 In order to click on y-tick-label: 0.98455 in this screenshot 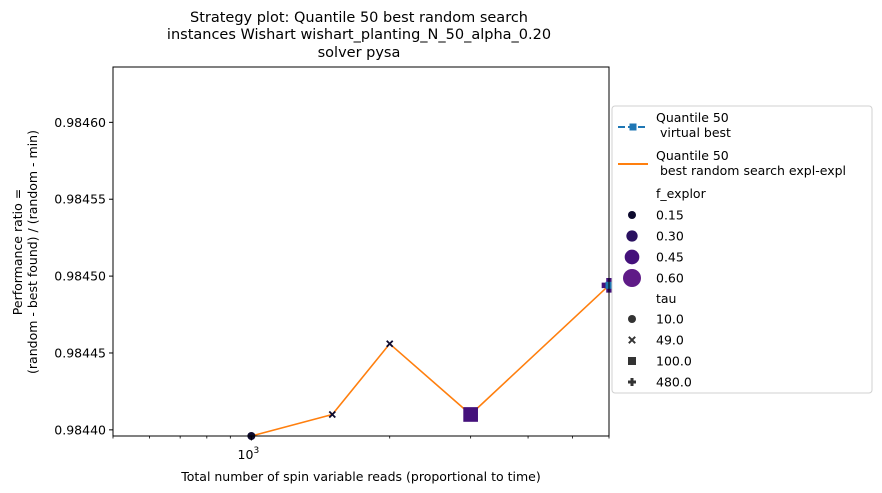, I will do `click(80, 199)`.